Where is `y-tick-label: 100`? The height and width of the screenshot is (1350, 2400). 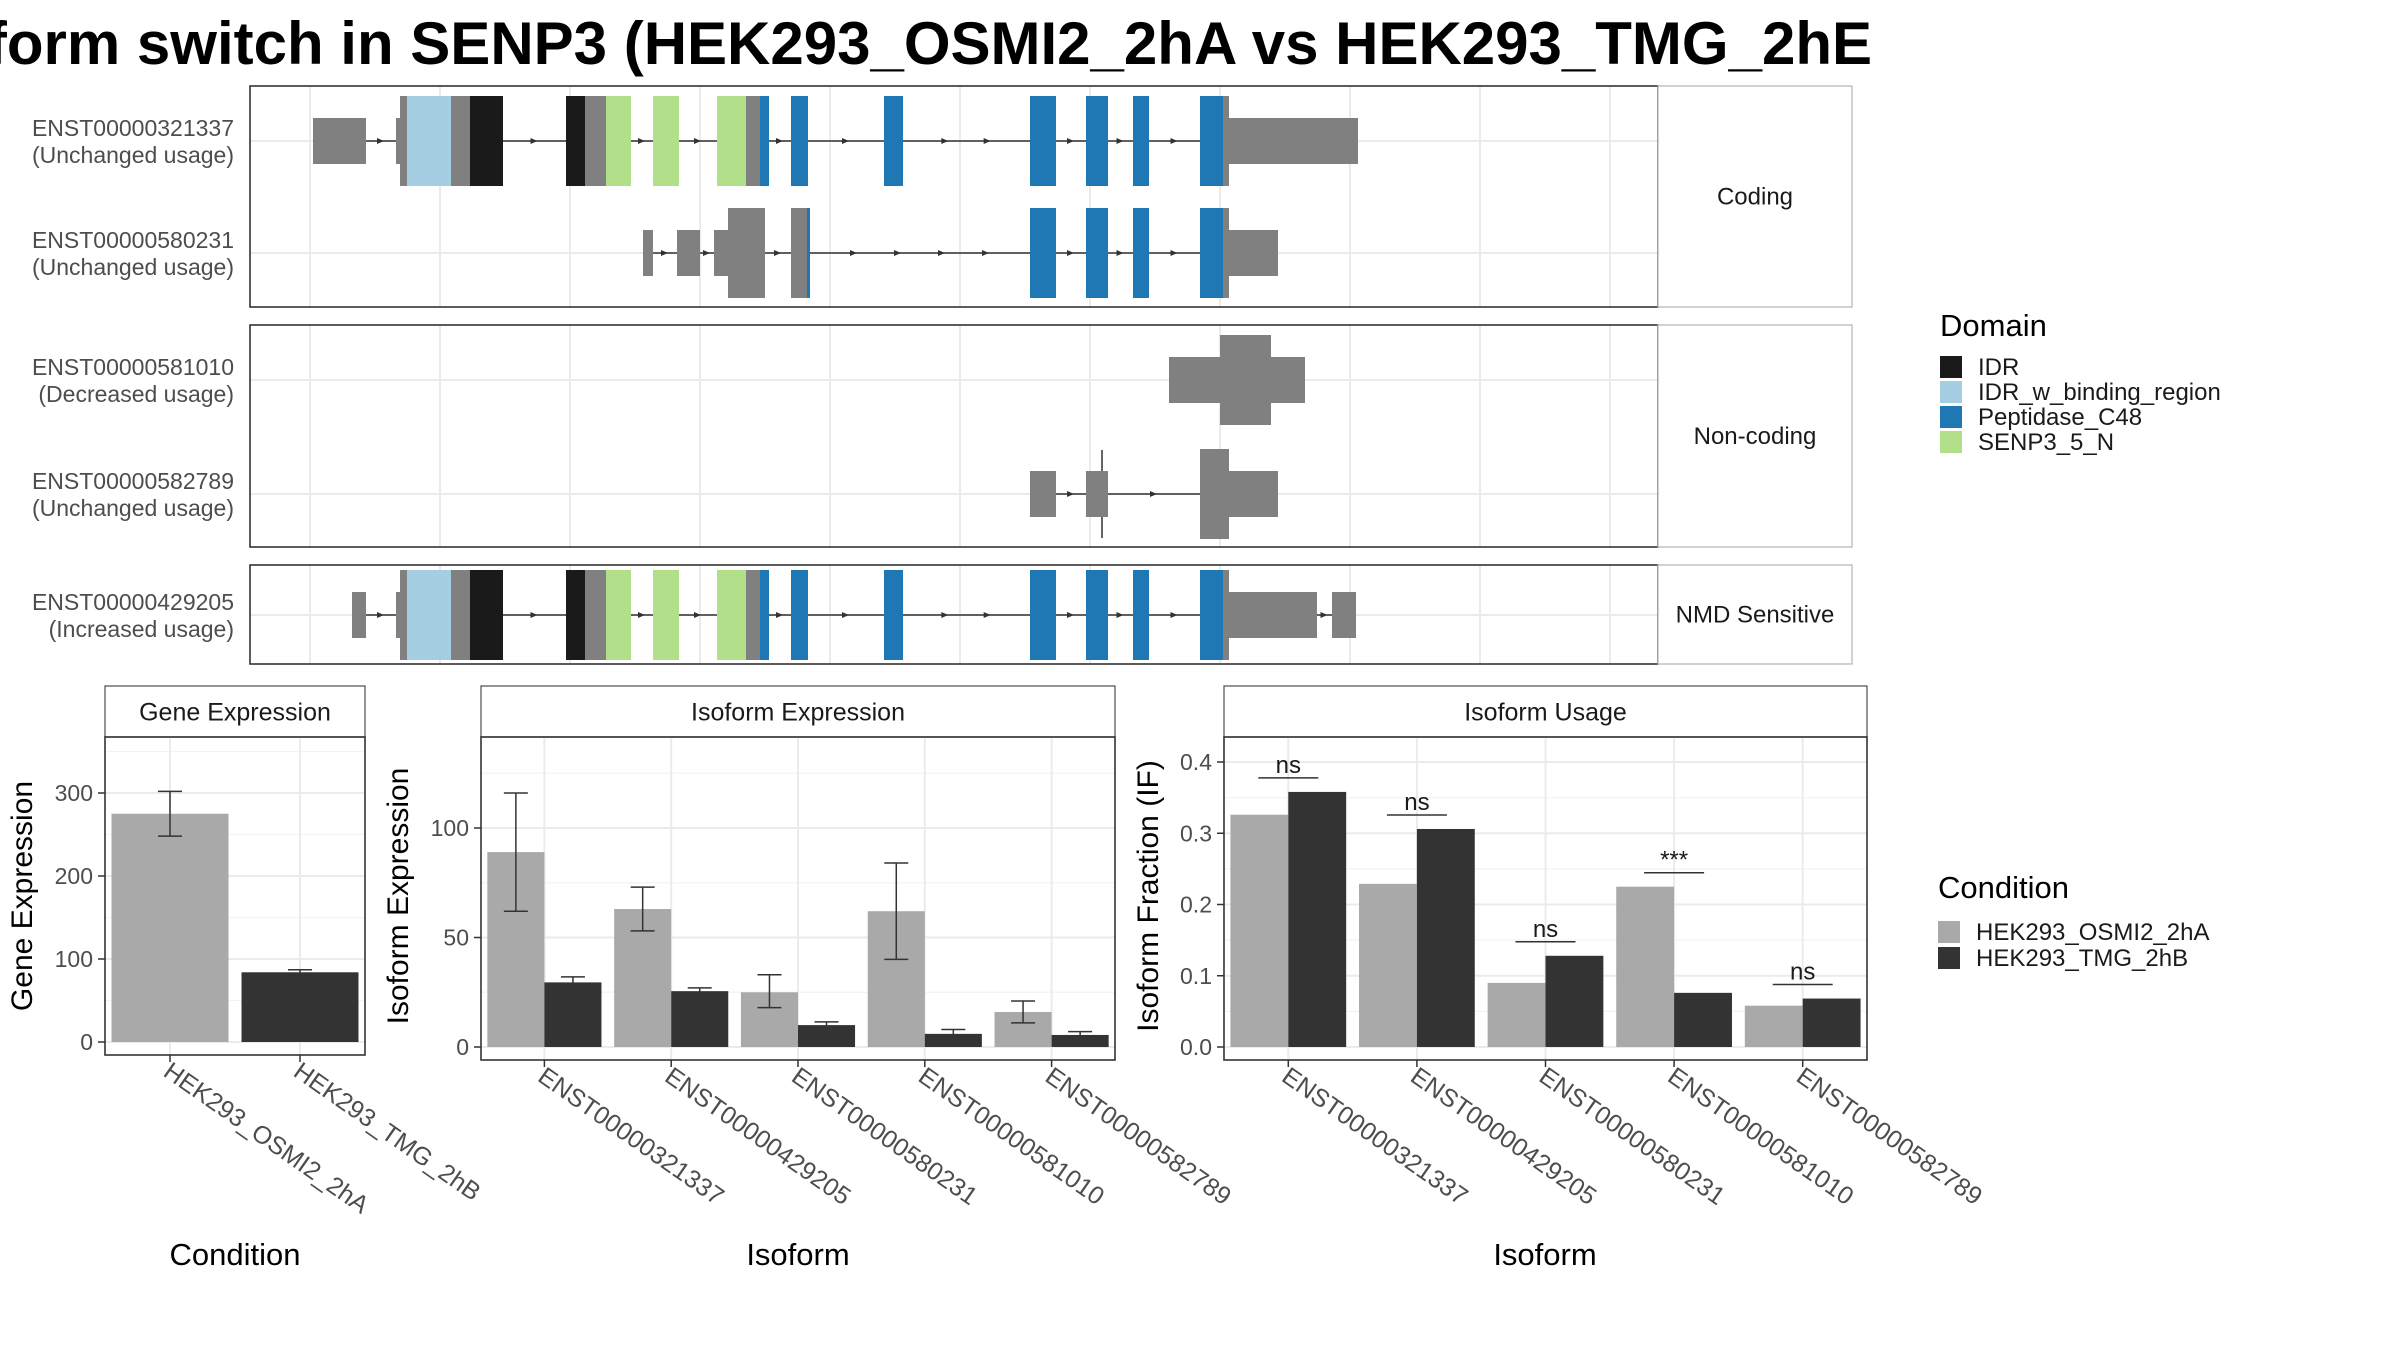 y-tick-label: 100 is located at coordinates (450, 828).